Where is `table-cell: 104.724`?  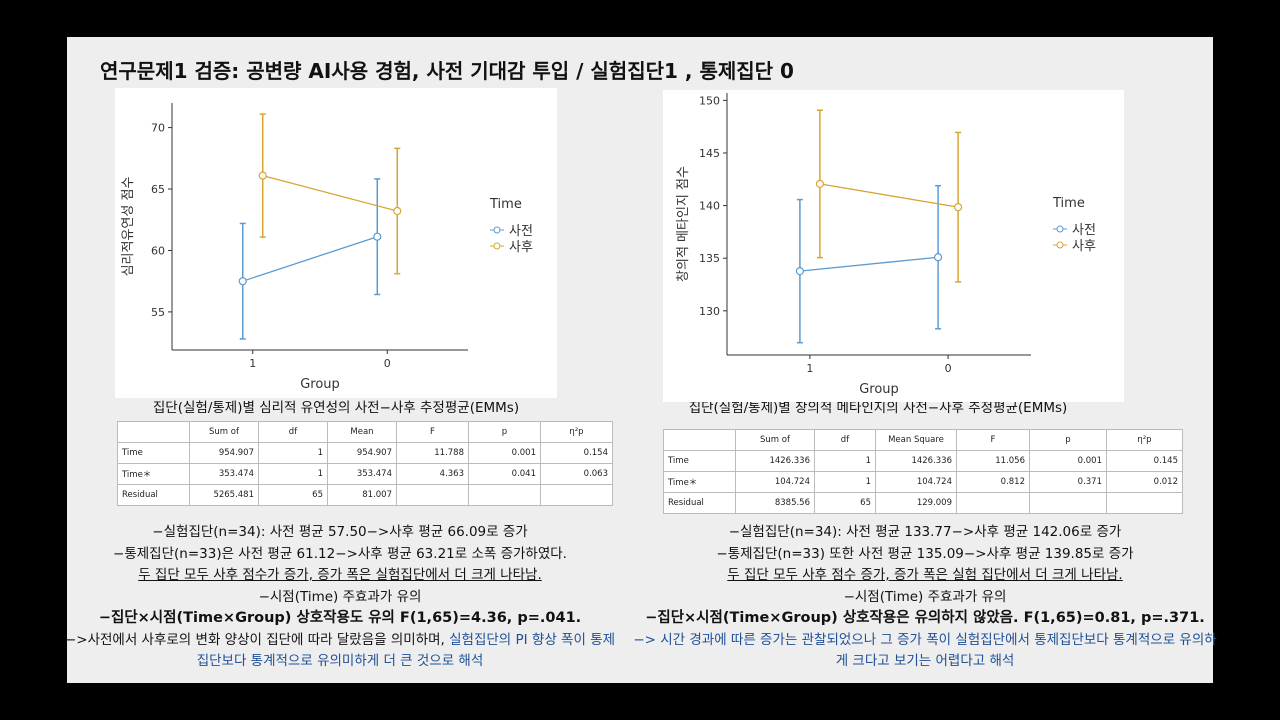
table-cell: 104.724 is located at coordinates (775, 482).